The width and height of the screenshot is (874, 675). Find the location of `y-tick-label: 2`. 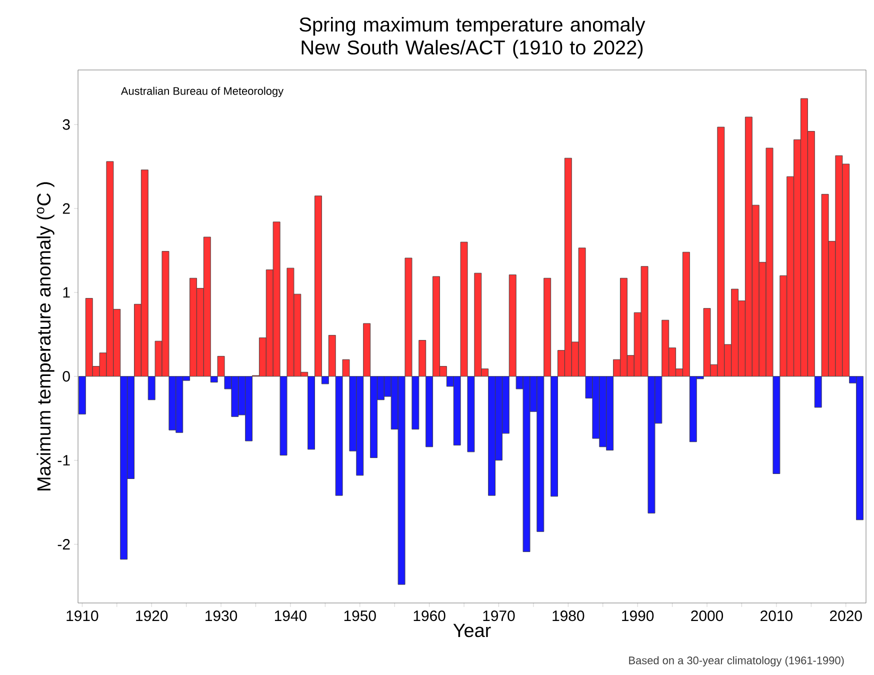

y-tick-label: 2 is located at coordinates (66, 208).